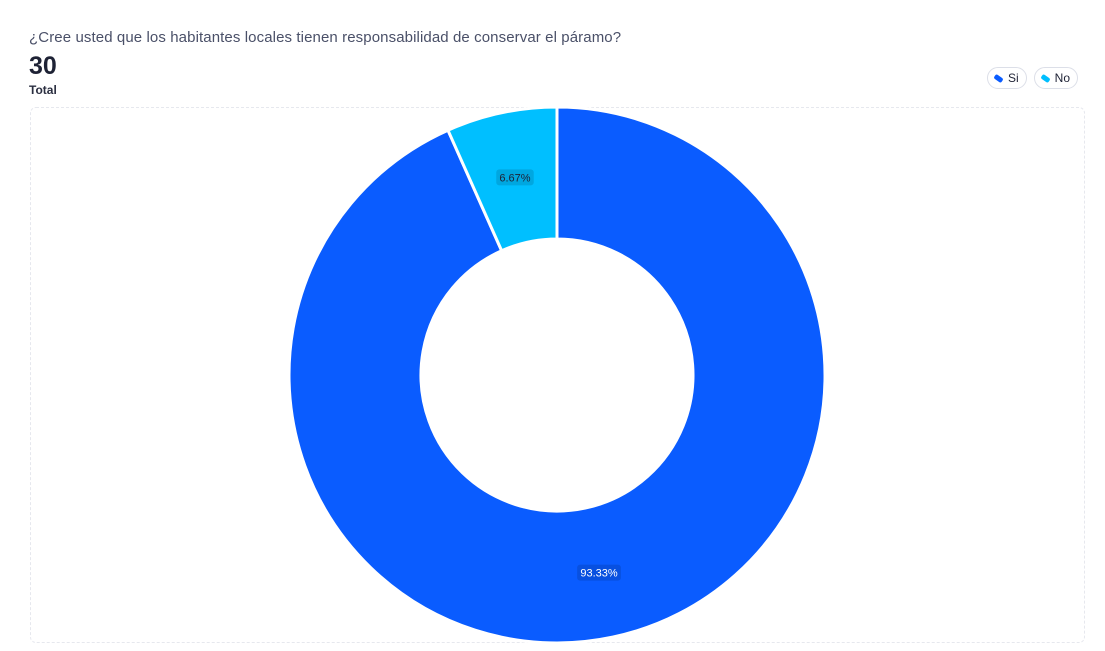 The height and width of the screenshot is (651, 1105). What do you see at coordinates (1006, 78) in the screenshot?
I see `legend-item-si: Si` at bounding box center [1006, 78].